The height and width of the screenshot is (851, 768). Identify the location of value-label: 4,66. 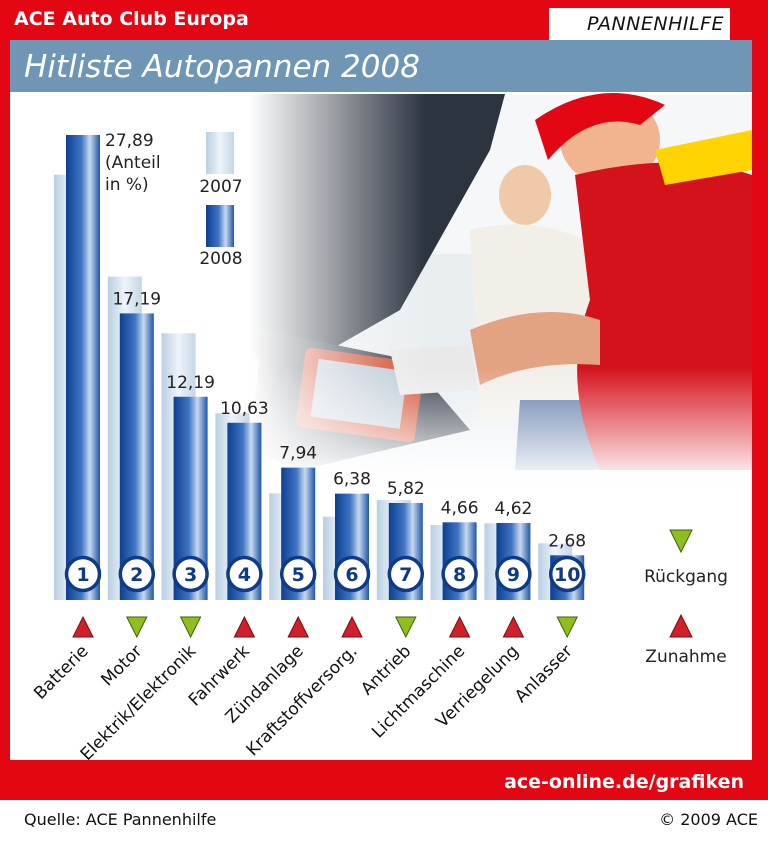
(460, 508).